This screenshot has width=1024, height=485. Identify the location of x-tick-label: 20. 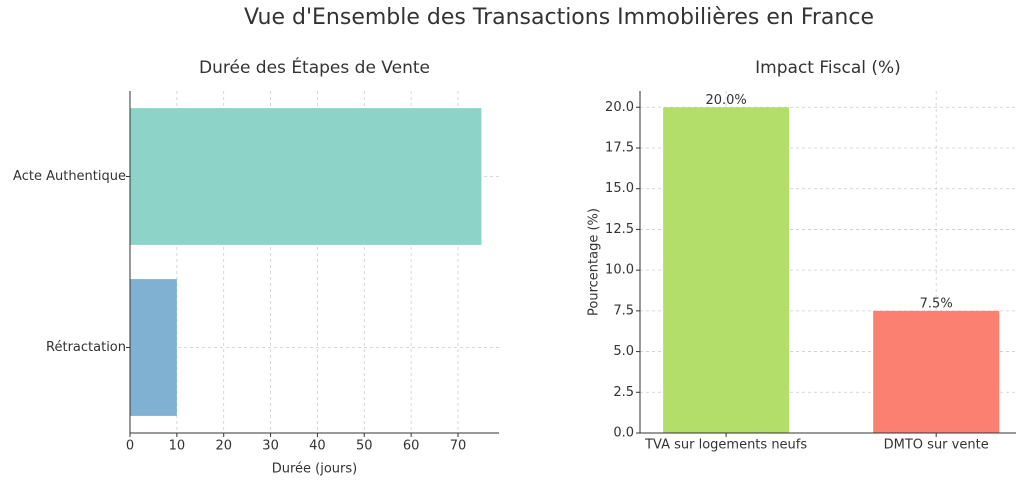
(223, 446).